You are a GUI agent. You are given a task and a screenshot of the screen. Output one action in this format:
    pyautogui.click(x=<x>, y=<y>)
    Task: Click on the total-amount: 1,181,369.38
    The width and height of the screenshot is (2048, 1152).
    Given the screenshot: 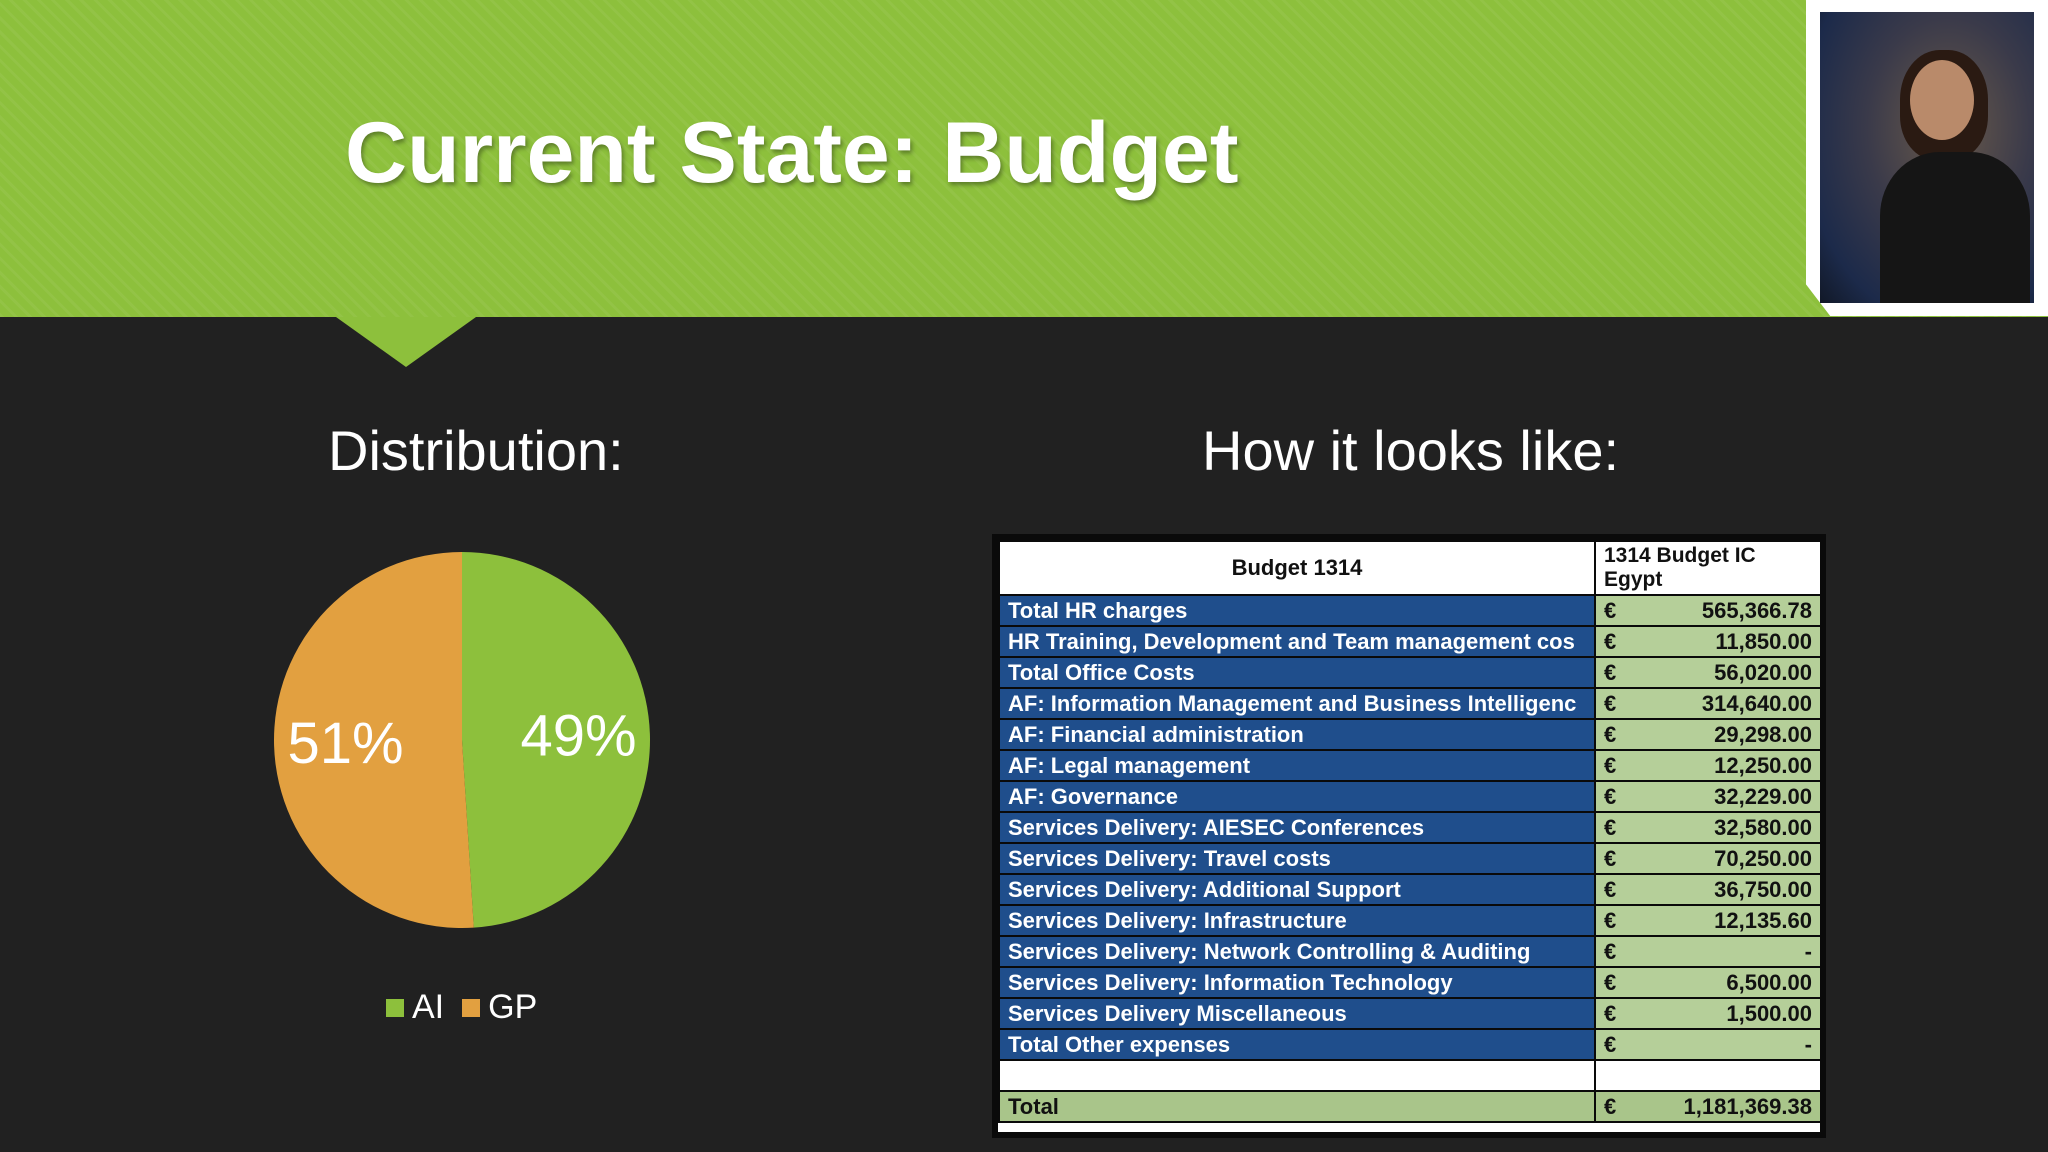 What is the action you would take?
    pyautogui.click(x=1747, y=1106)
    